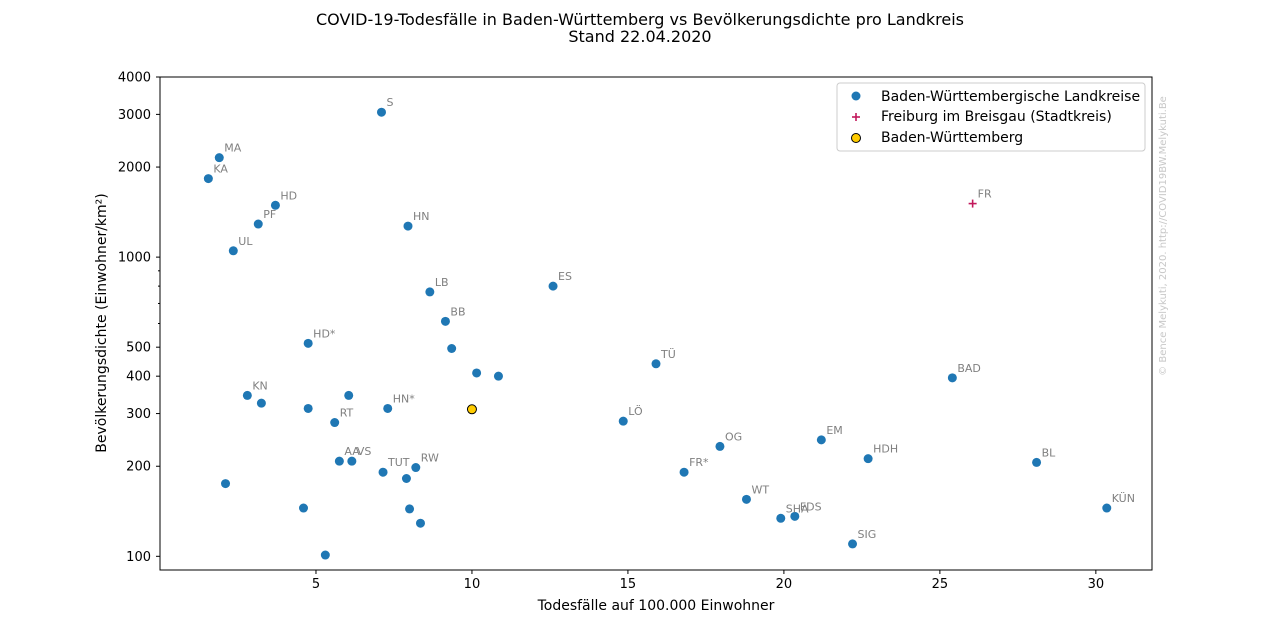 This screenshot has height=640, width=1280. Describe the element at coordinates (364, 451) in the screenshot. I see `point-label: VS` at that location.